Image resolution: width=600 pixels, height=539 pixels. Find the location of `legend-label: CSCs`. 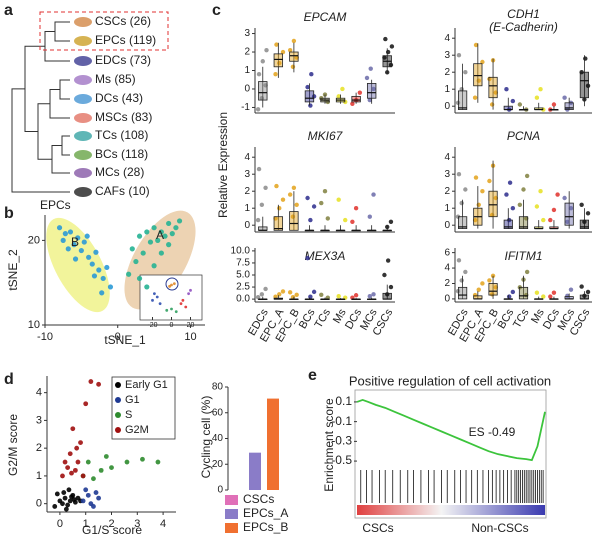

legend-label: CSCs is located at coordinates (258, 499).